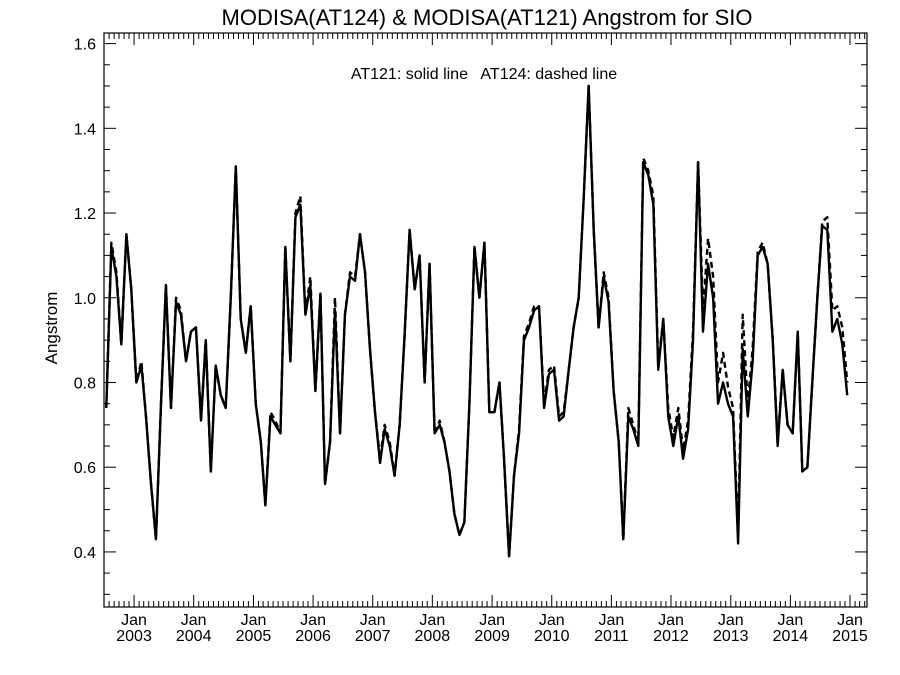 The image size is (900, 675). Describe the element at coordinates (85, 214) in the screenshot. I see `y-tick-label: 1.2` at that location.